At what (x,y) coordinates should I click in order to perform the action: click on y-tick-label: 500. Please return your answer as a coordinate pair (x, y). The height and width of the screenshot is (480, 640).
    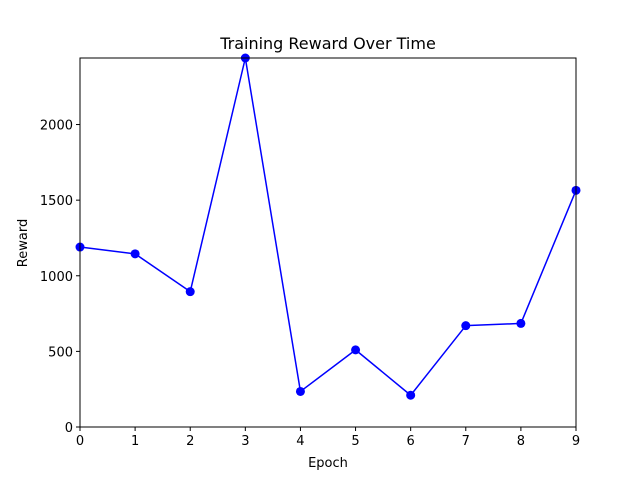
    Looking at the image, I should click on (60, 352).